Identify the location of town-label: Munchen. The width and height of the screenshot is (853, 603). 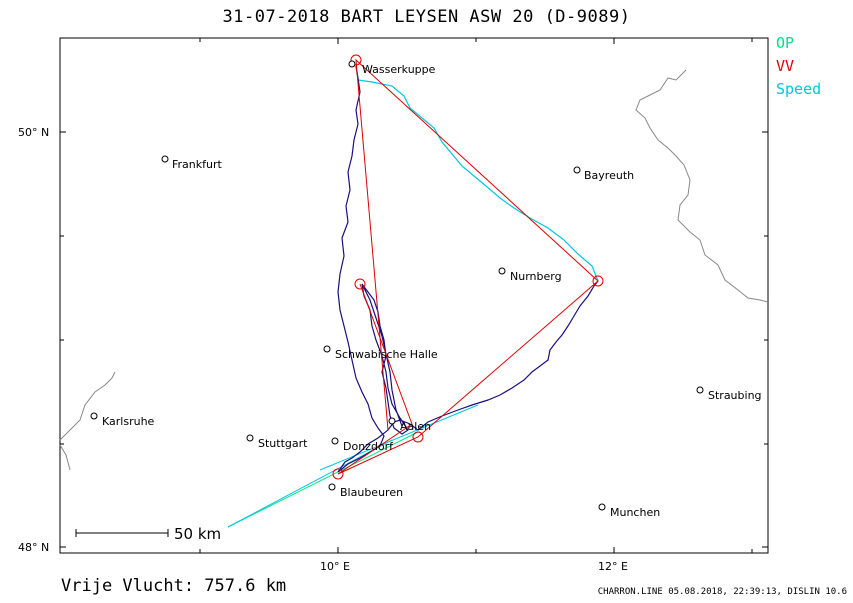
(635, 512).